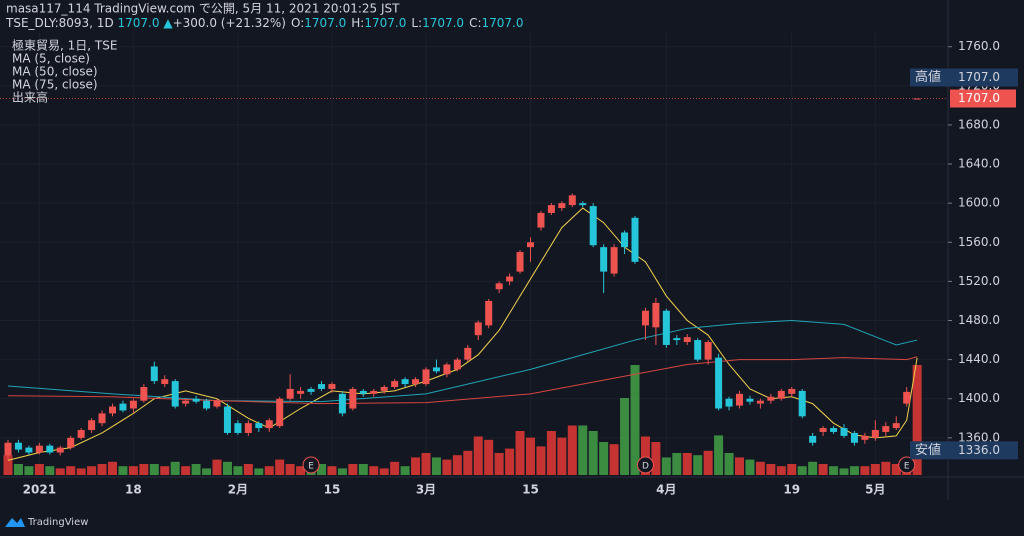 This screenshot has height=536, width=1024. What do you see at coordinates (979, 98) in the screenshot?
I see `last-price-label: 1707.0` at bounding box center [979, 98].